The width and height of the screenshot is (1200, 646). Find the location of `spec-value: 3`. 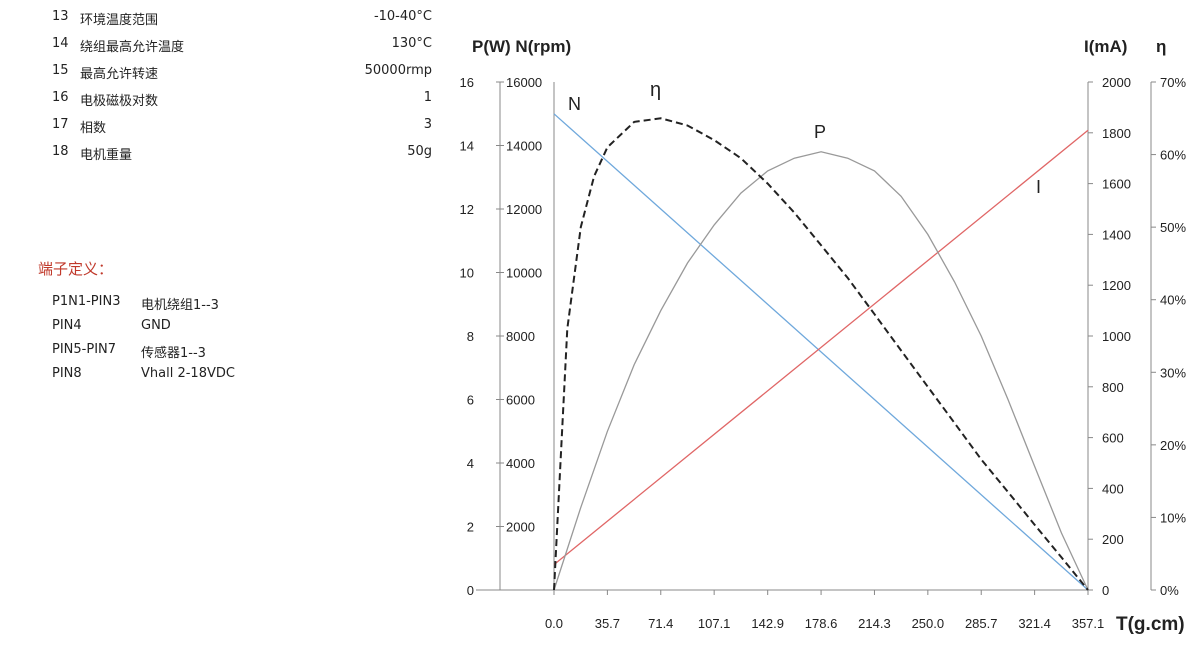

spec-value: 3 is located at coordinates (427, 124).